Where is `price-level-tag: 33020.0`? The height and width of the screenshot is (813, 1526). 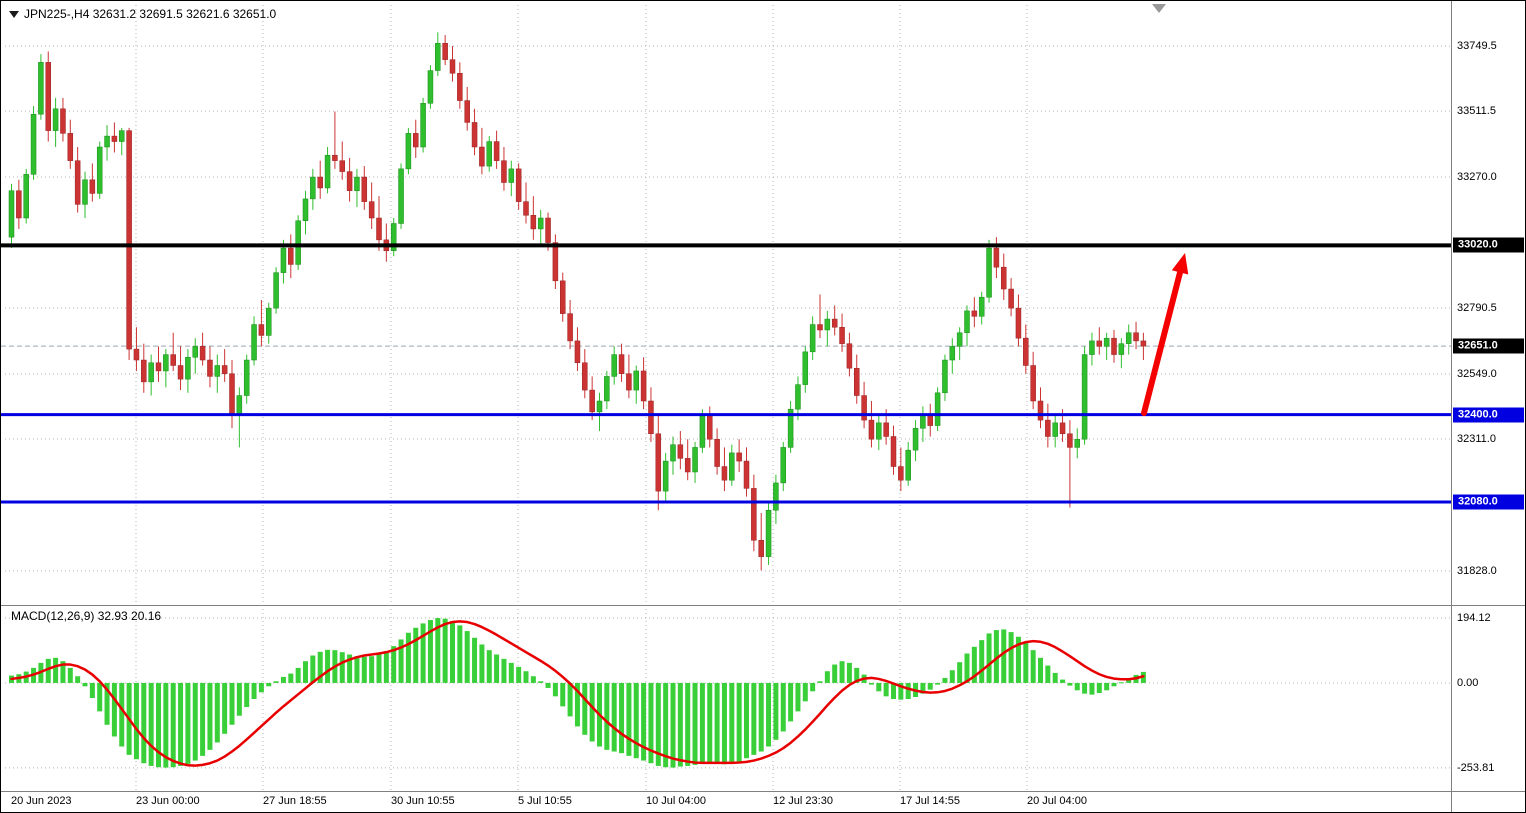 price-level-tag: 33020.0 is located at coordinates (1488, 245).